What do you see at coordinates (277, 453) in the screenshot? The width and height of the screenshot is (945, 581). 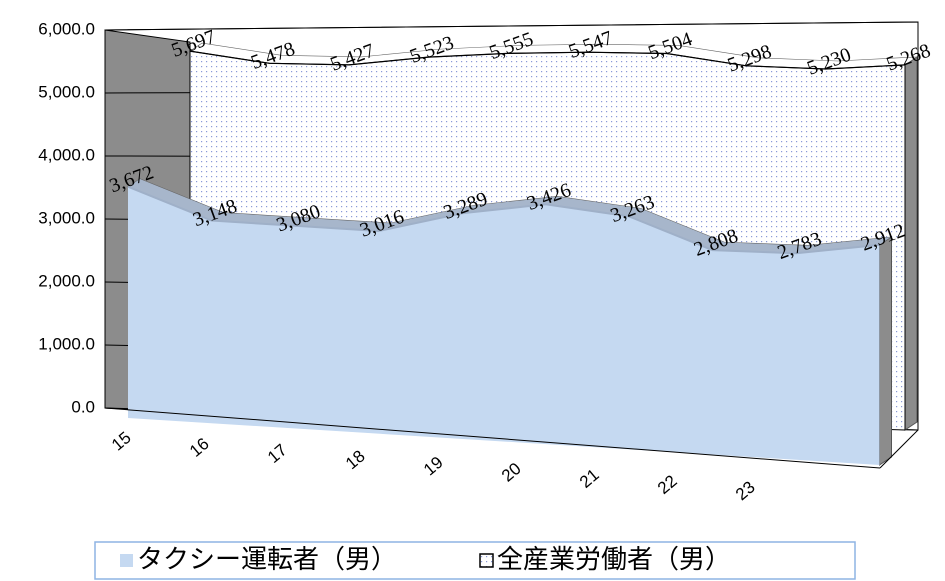 I see `x-tick-label: 17` at bounding box center [277, 453].